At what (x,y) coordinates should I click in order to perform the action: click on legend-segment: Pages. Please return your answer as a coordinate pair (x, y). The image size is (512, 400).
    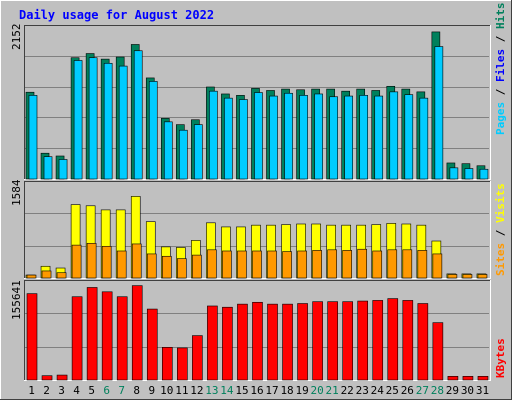
    Looking at the image, I should click on (500, 118).